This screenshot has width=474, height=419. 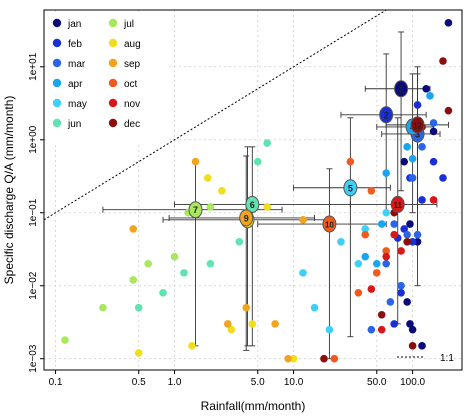 What do you see at coordinates (113, 123) in the screenshot?
I see `legend-marker-dec` at bounding box center [113, 123].